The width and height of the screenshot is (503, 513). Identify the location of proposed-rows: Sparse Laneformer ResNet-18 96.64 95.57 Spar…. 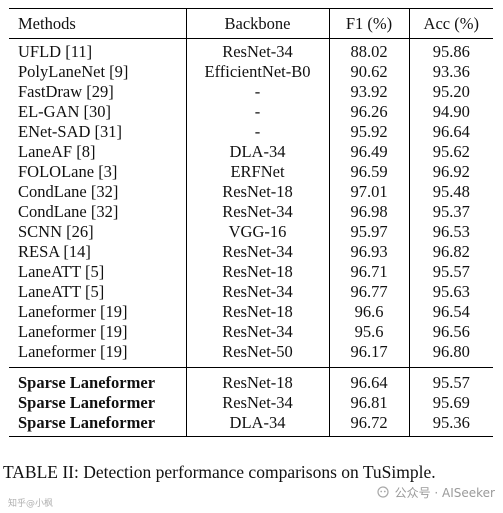
(251, 402).